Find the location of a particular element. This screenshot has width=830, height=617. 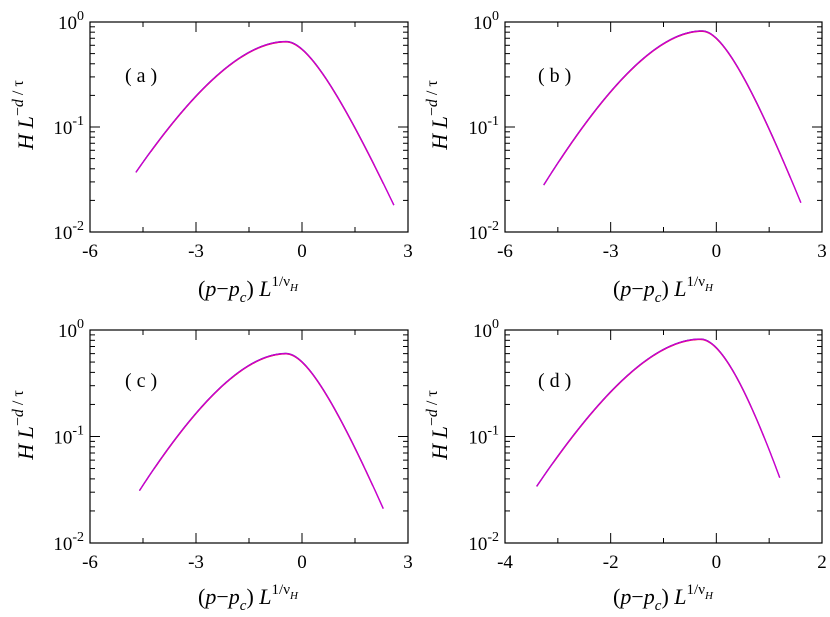

panel-label: ( a ) is located at coordinates (141, 76).